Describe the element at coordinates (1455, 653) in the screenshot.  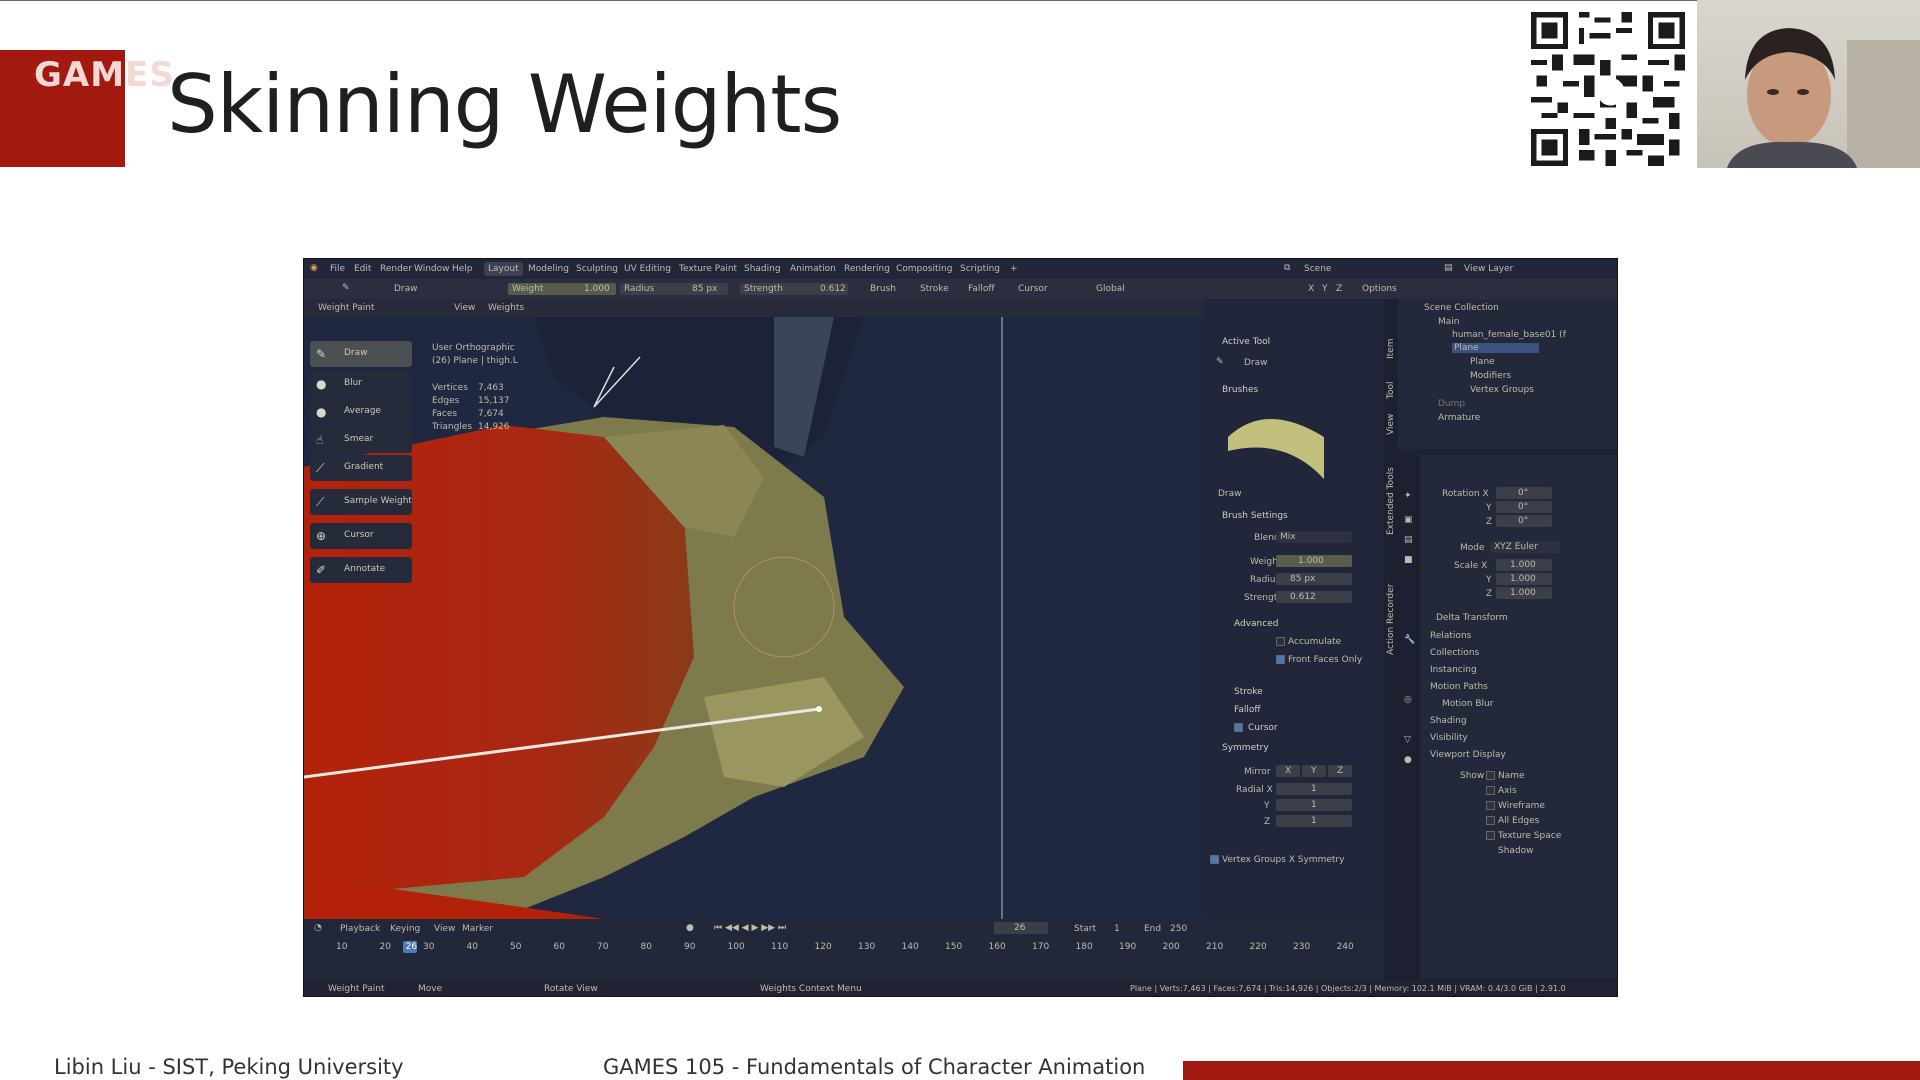
I see `panel-collections: Collections` at that location.